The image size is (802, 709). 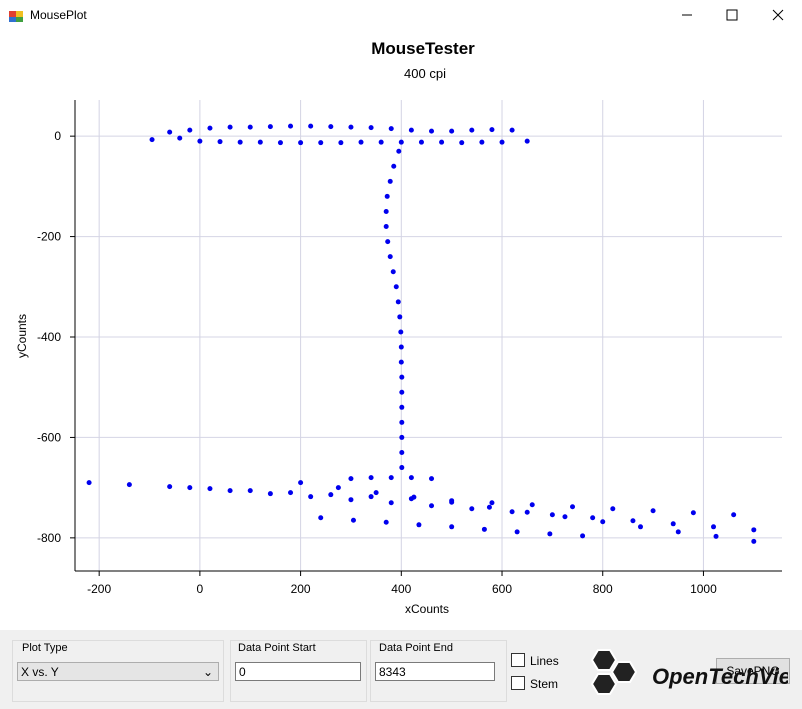 I want to click on close, so click(x=778, y=15).